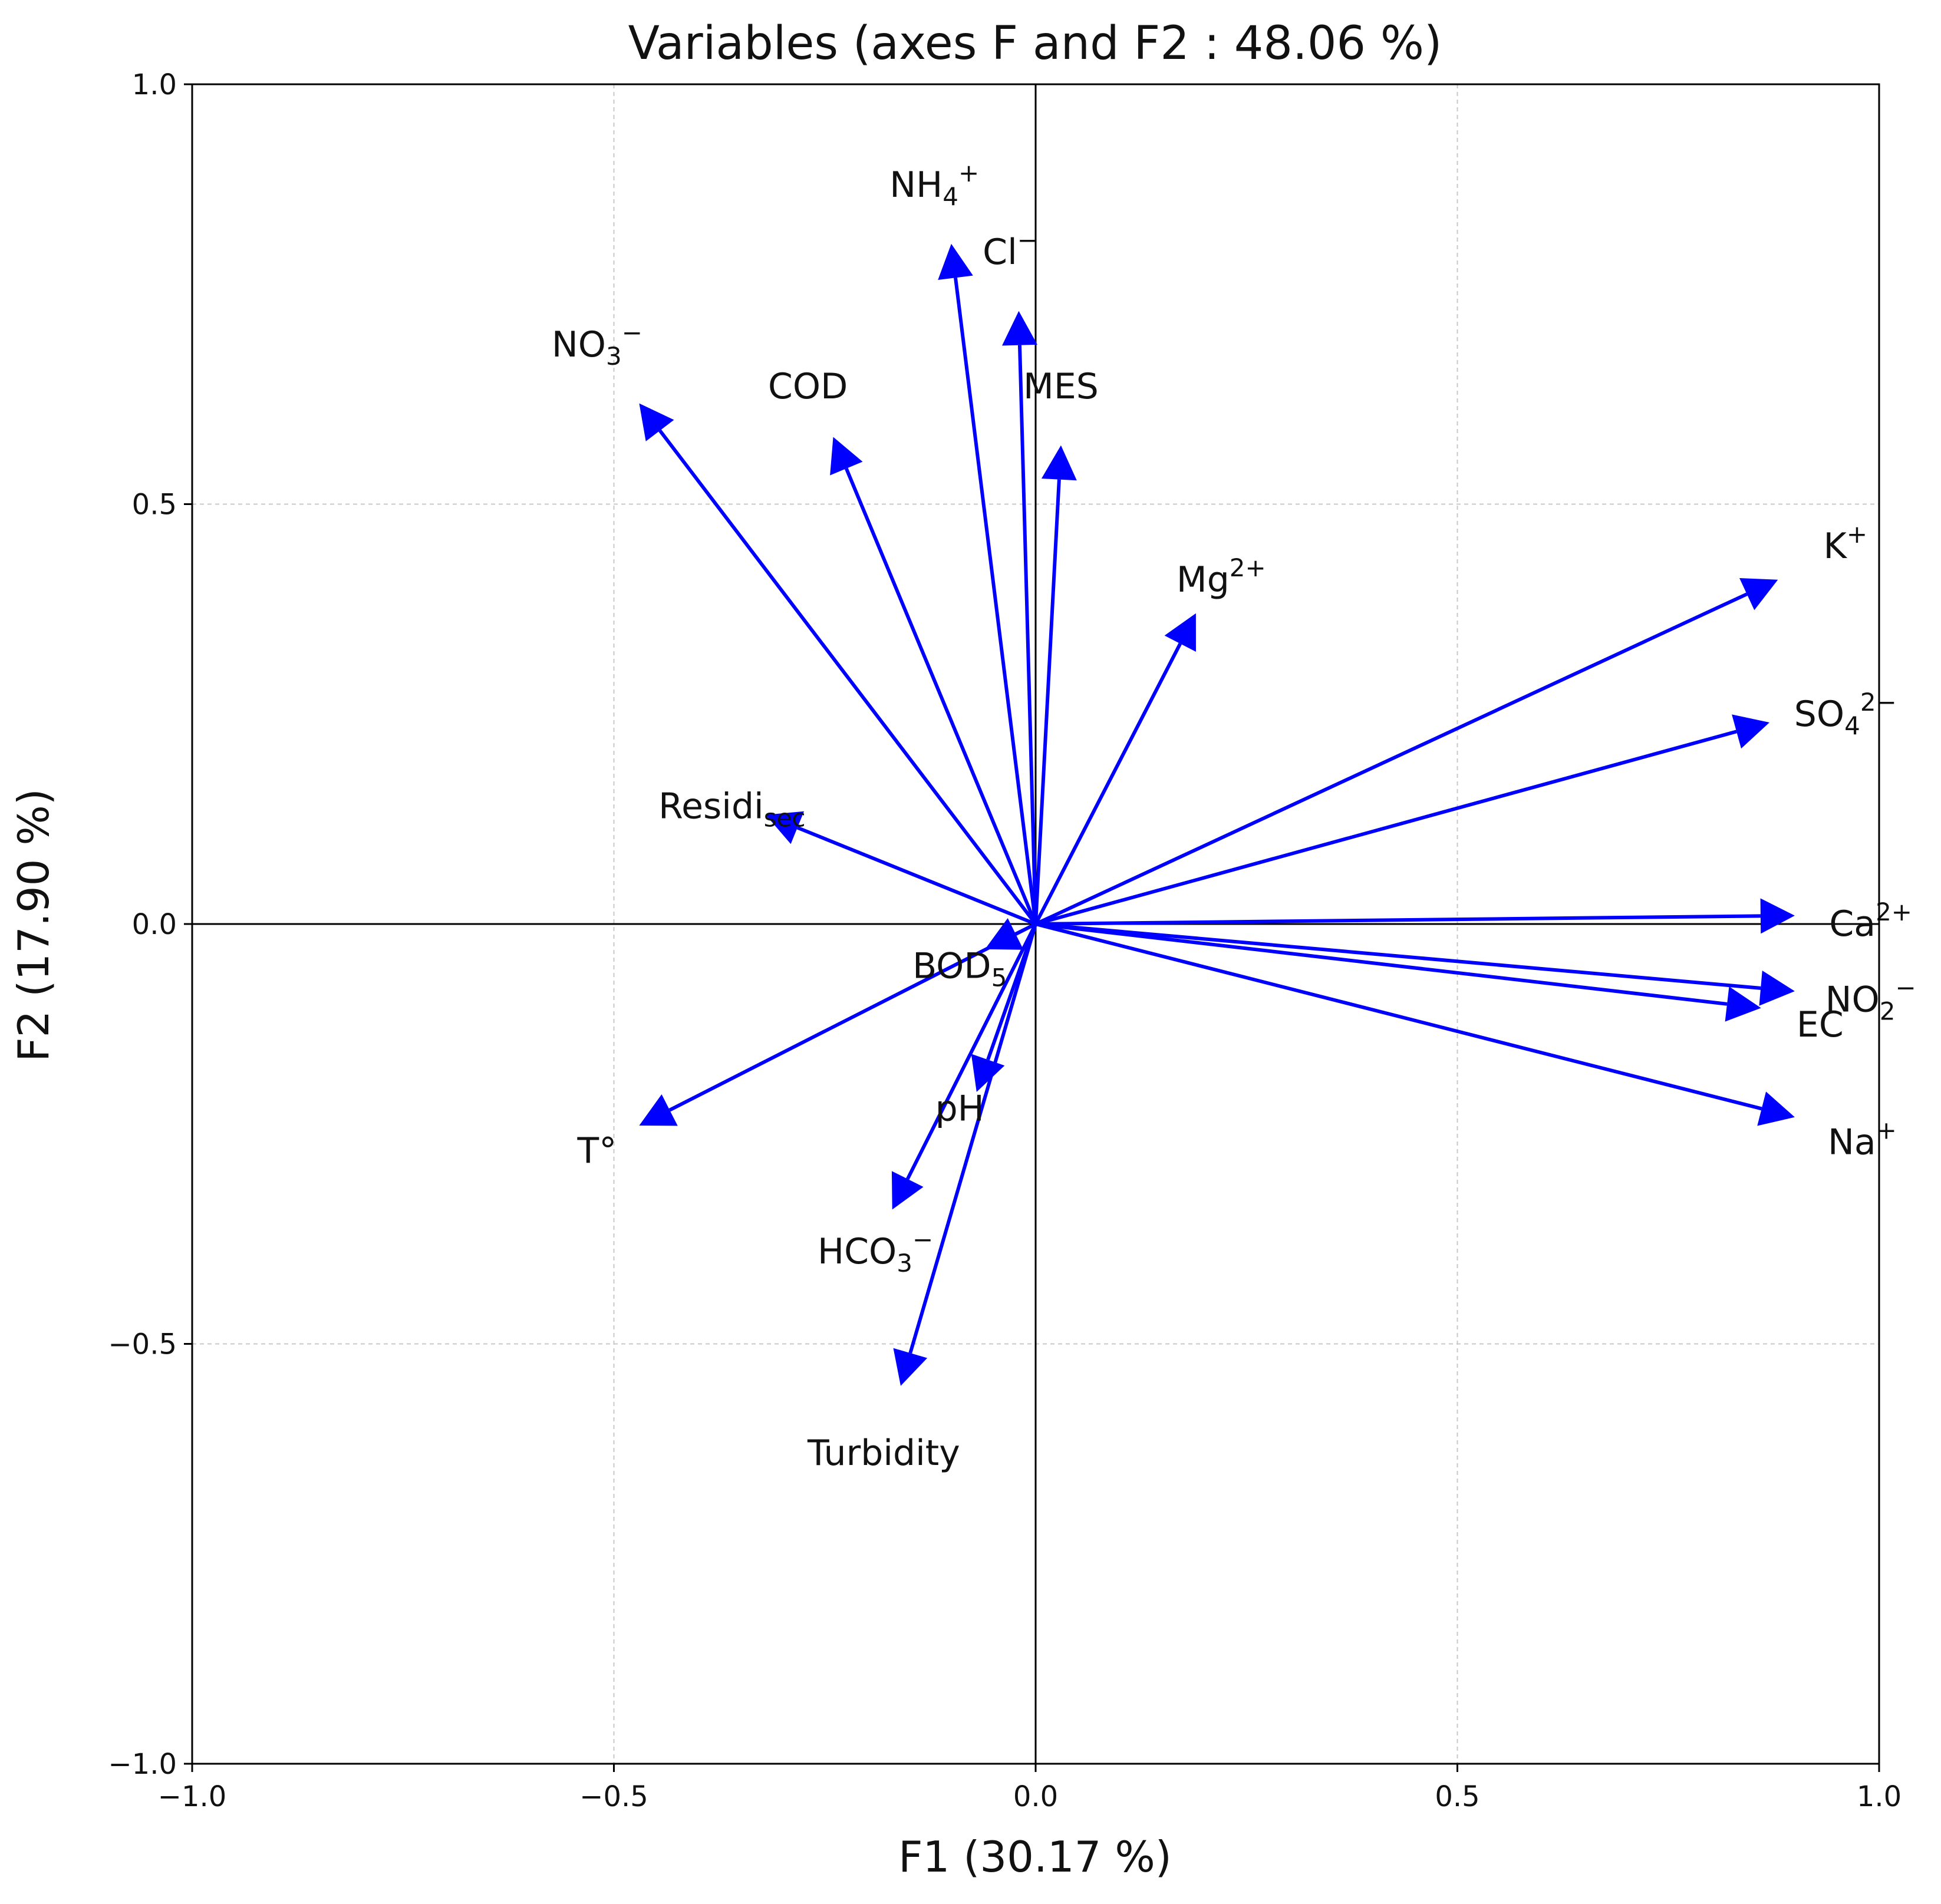  What do you see at coordinates (731, 809) in the screenshot?
I see `variable-label-residi: Residisec` at bounding box center [731, 809].